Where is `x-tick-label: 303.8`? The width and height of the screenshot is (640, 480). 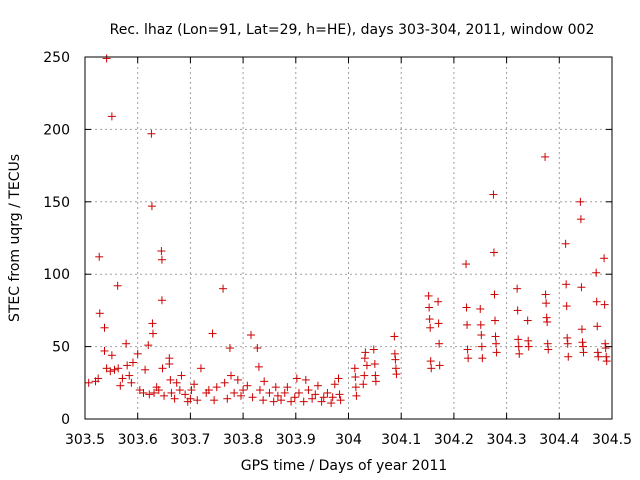
x-tick-label: 303.8 is located at coordinates (243, 440).